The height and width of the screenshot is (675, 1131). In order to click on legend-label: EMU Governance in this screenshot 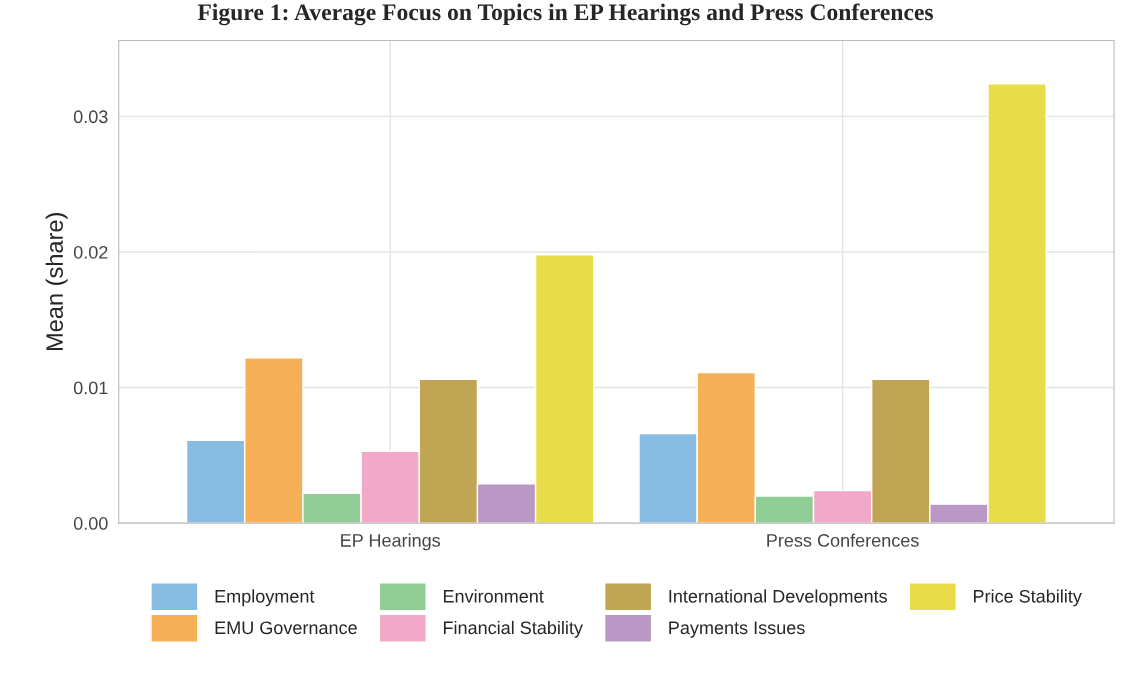, I will do `click(286, 628)`.